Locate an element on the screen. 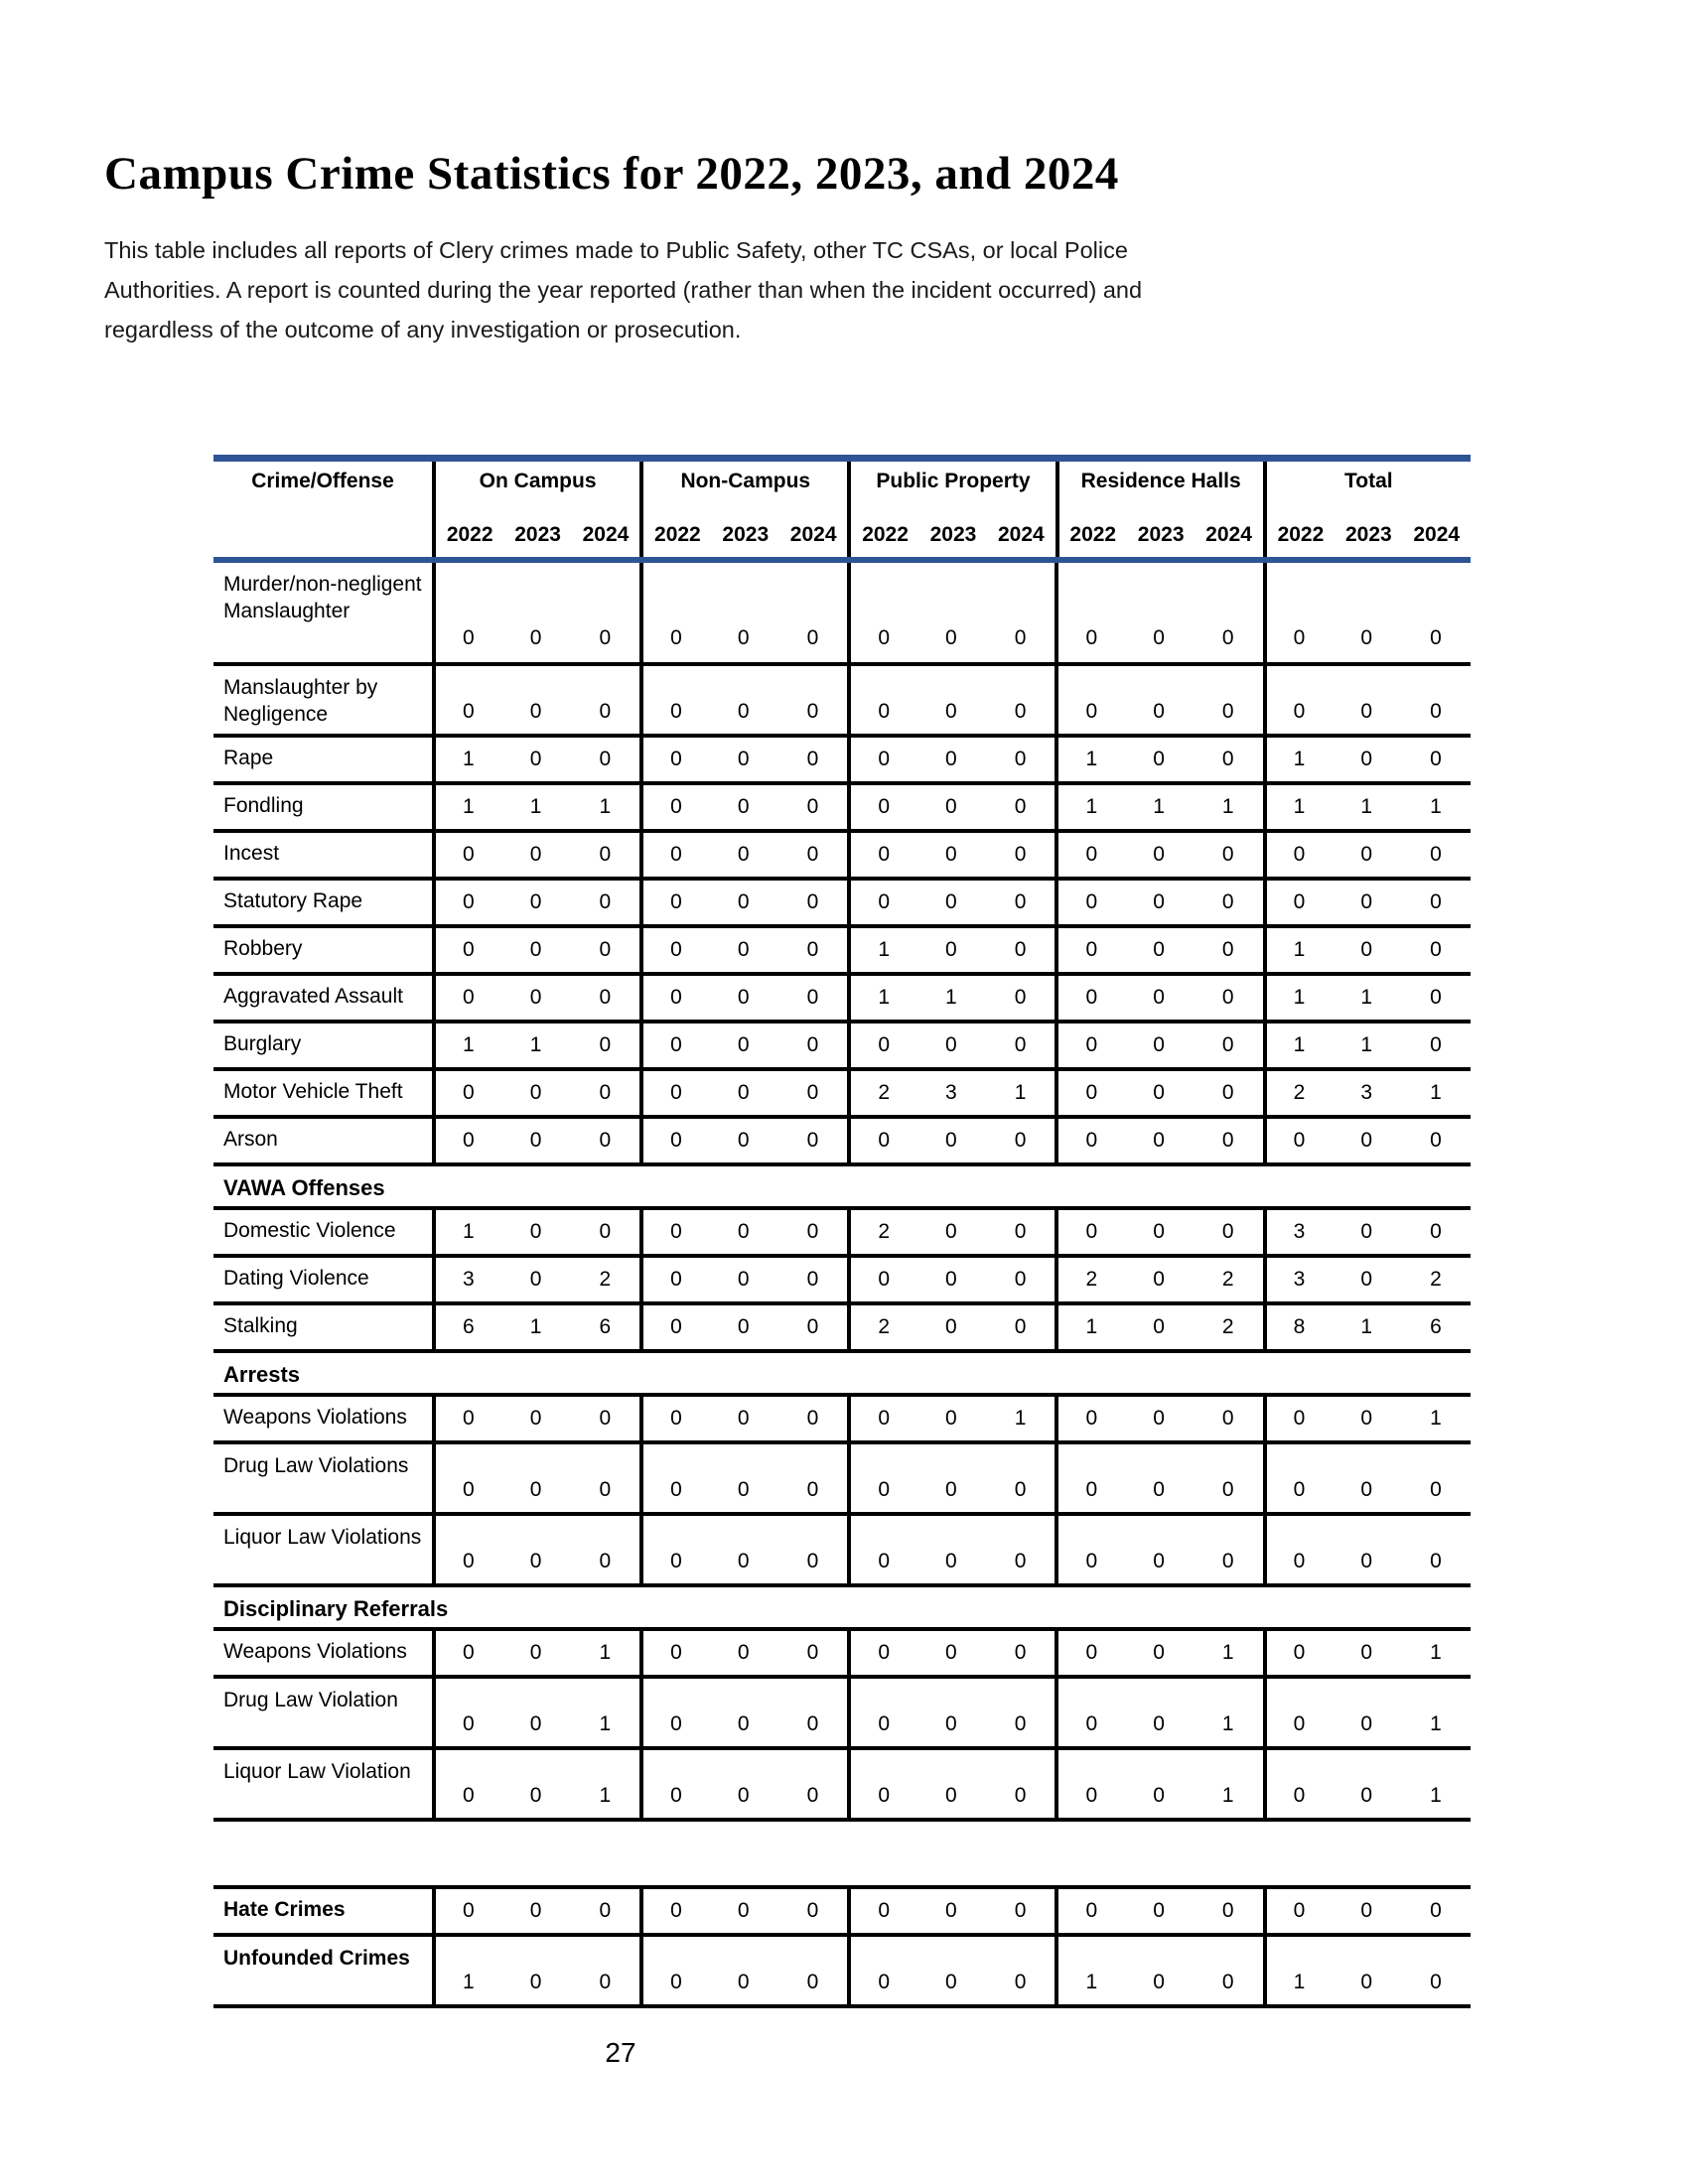  crime-label: Motor Vehicle Theft is located at coordinates (313, 1091).